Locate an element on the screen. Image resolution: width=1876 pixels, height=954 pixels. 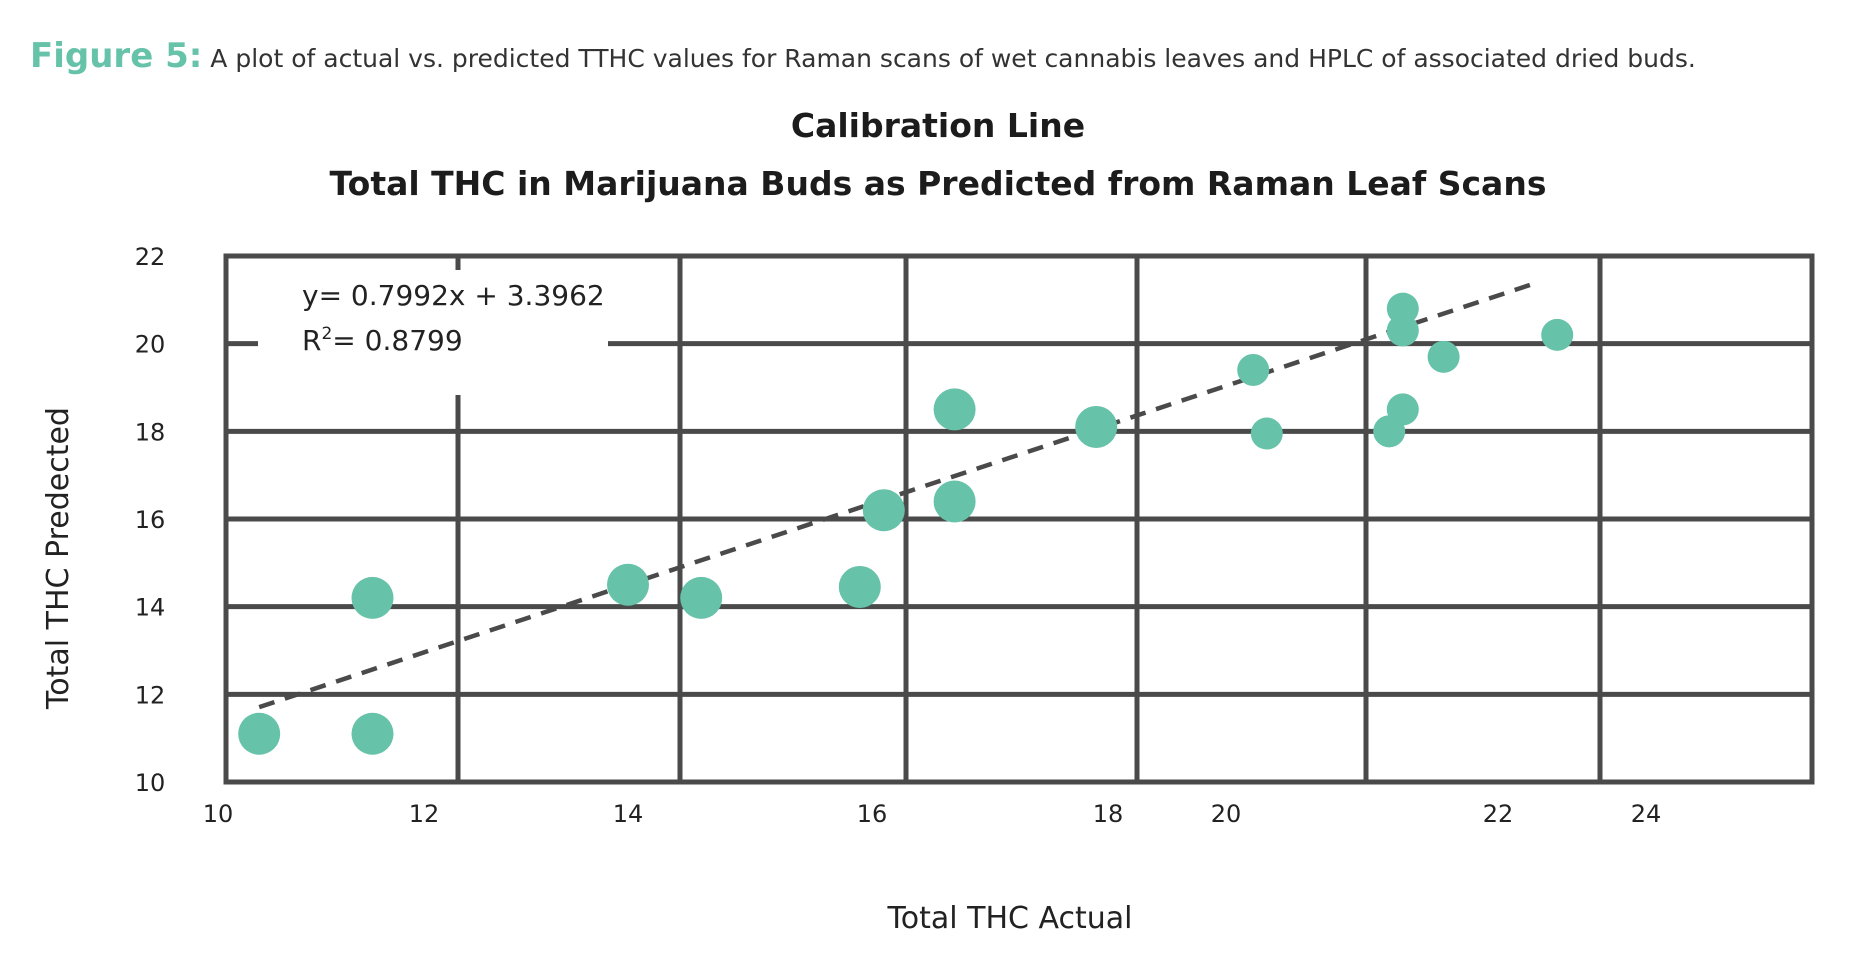
x-tick-label: 12 is located at coordinates (424, 814).